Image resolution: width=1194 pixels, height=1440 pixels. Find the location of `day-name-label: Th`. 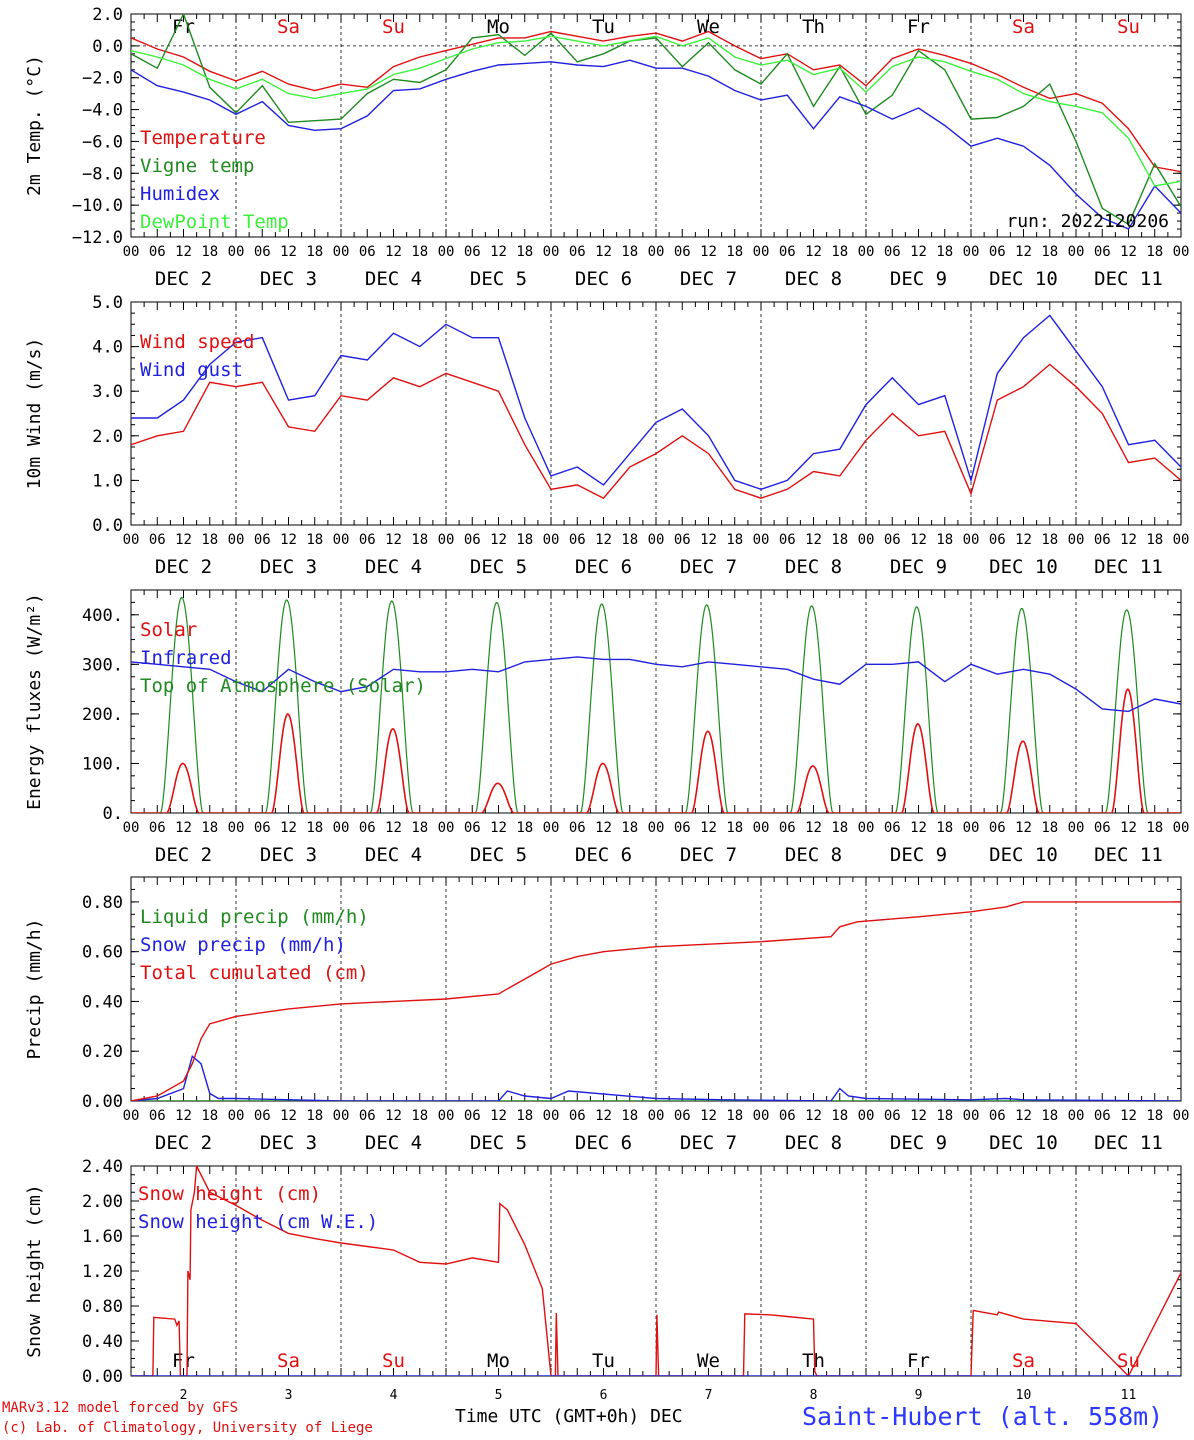

day-name-label: Th is located at coordinates (813, 1361).